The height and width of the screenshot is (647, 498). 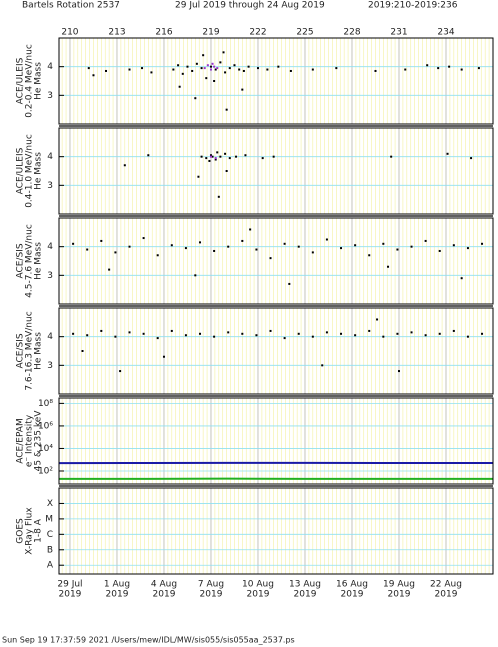 I want to click on y-label-line: 1-8 A, so click(x=39, y=530).